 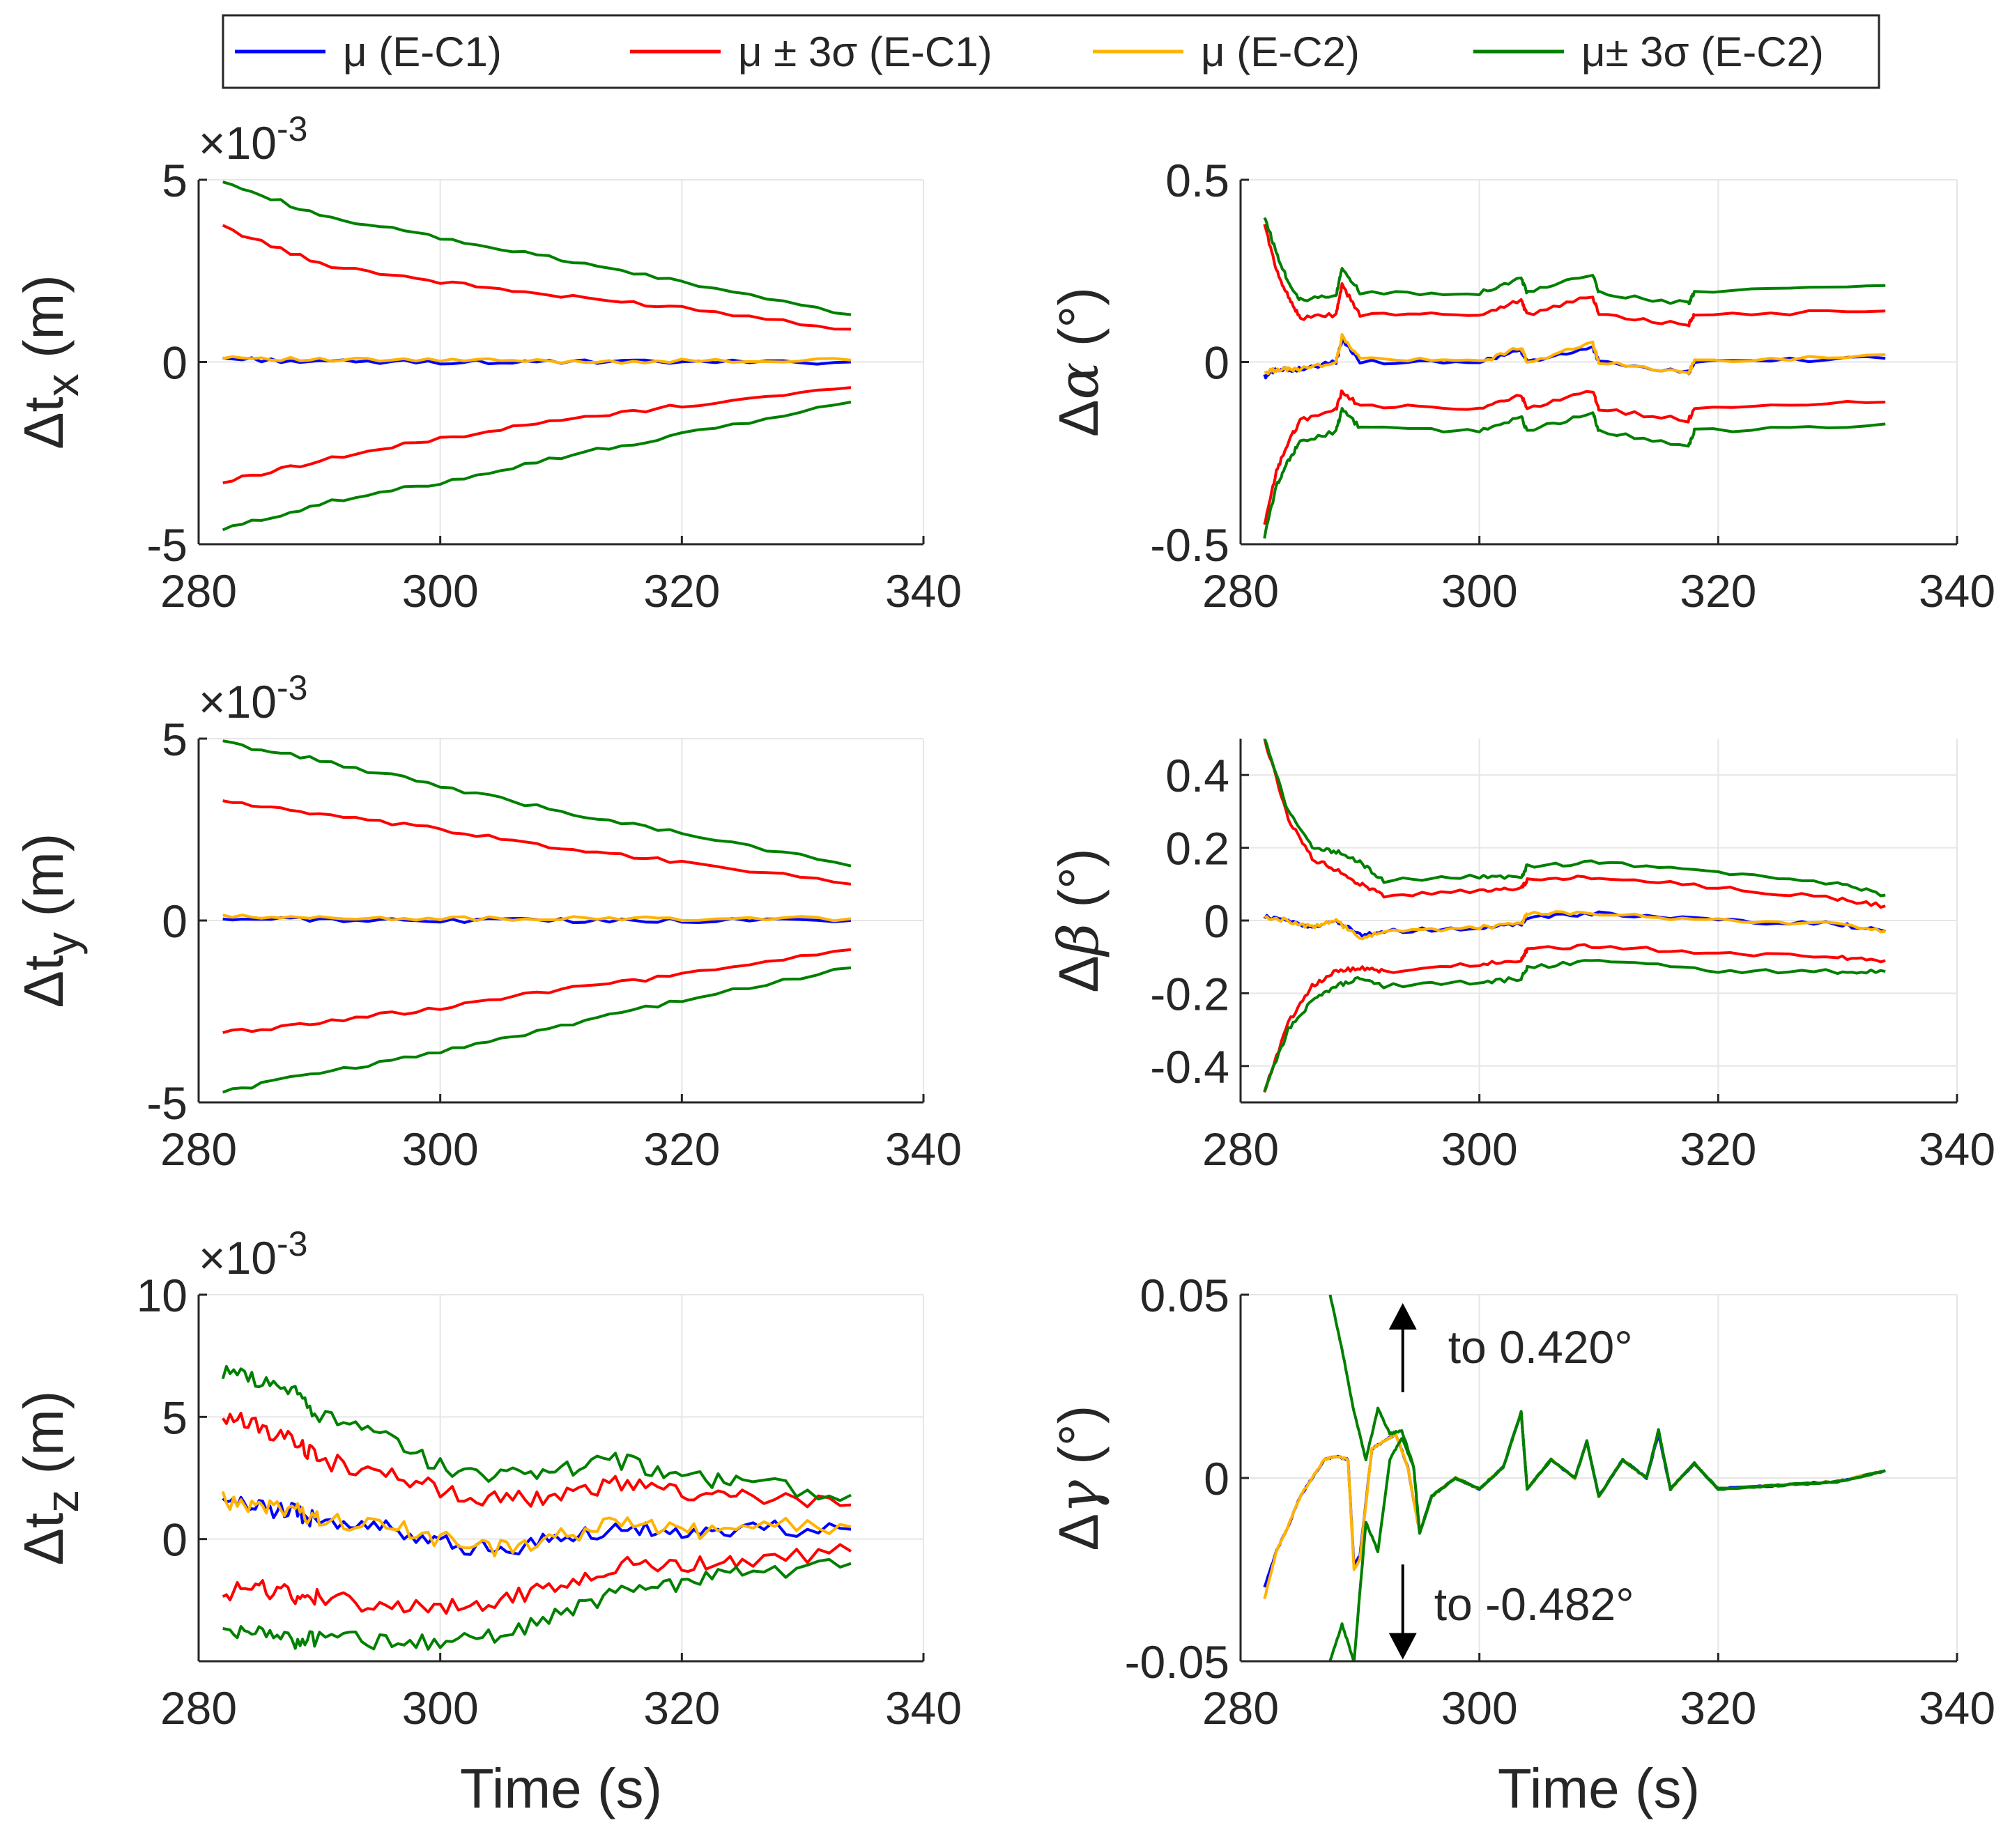 I want to click on annotation-label: to 0.420°, so click(x=1540, y=1347).